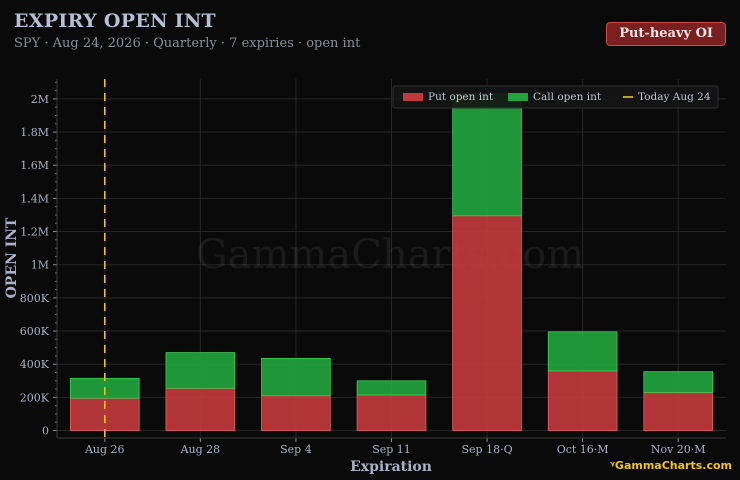 This screenshot has height=480, width=740. What do you see at coordinates (35, 331) in the screenshot?
I see `y-tick-label: 600K` at bounding box center [35, 331].